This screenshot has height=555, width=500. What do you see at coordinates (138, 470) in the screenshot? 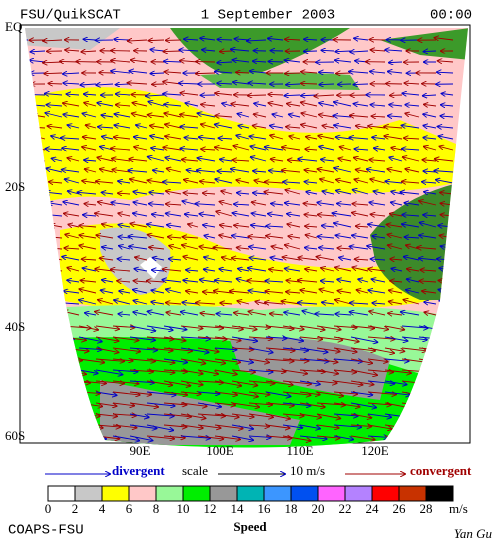
I see `divergent-label: divergent` at bounding box center [138, 470].